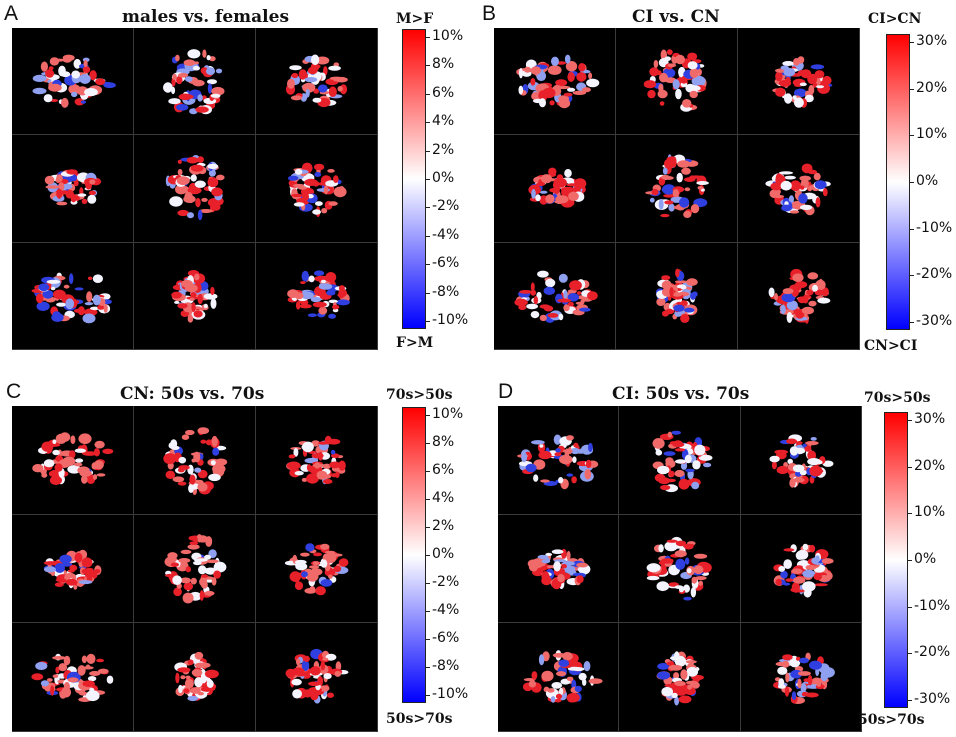  I want to click on panel-letter: D, so click(506, 391).